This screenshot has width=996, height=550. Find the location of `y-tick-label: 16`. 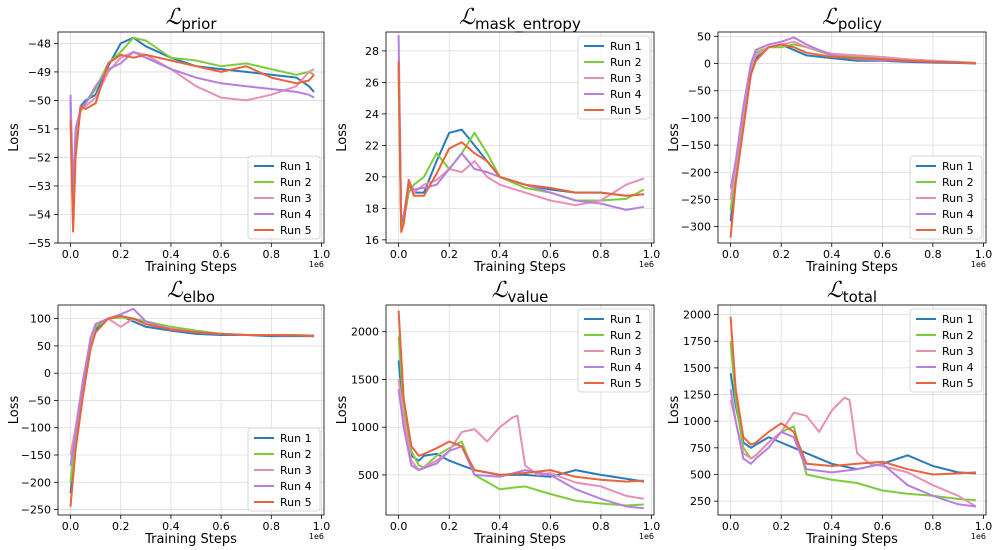

y-tick-label: 16 is located at coordinates (372, 240).